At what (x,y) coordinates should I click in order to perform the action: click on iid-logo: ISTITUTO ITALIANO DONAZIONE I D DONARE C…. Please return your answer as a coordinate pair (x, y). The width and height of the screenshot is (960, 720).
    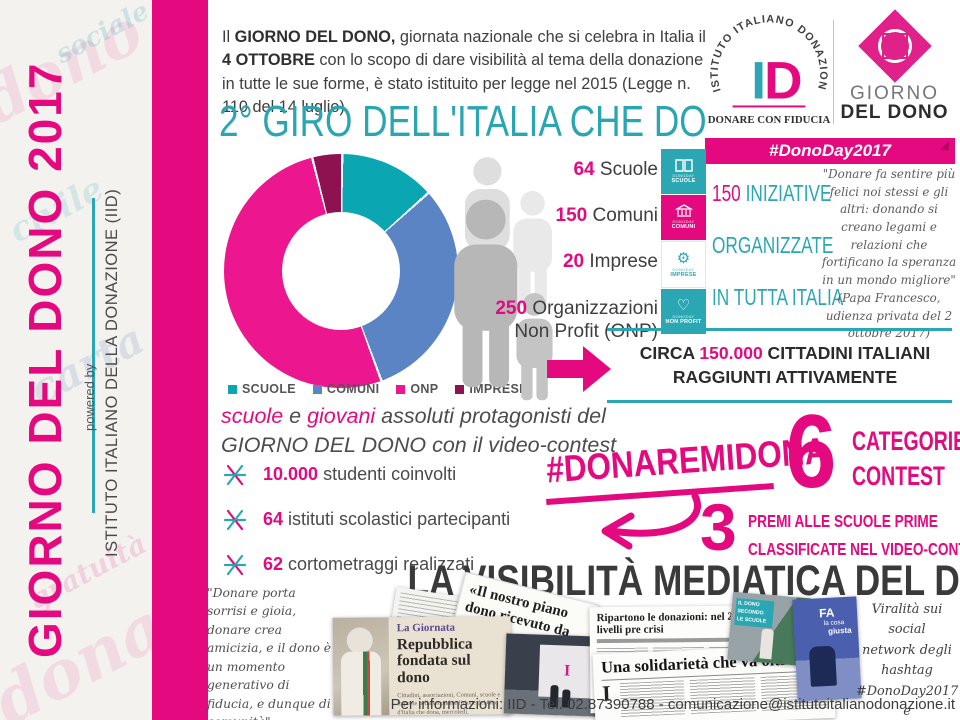
    Looking at the image, I should click on (767, 68).